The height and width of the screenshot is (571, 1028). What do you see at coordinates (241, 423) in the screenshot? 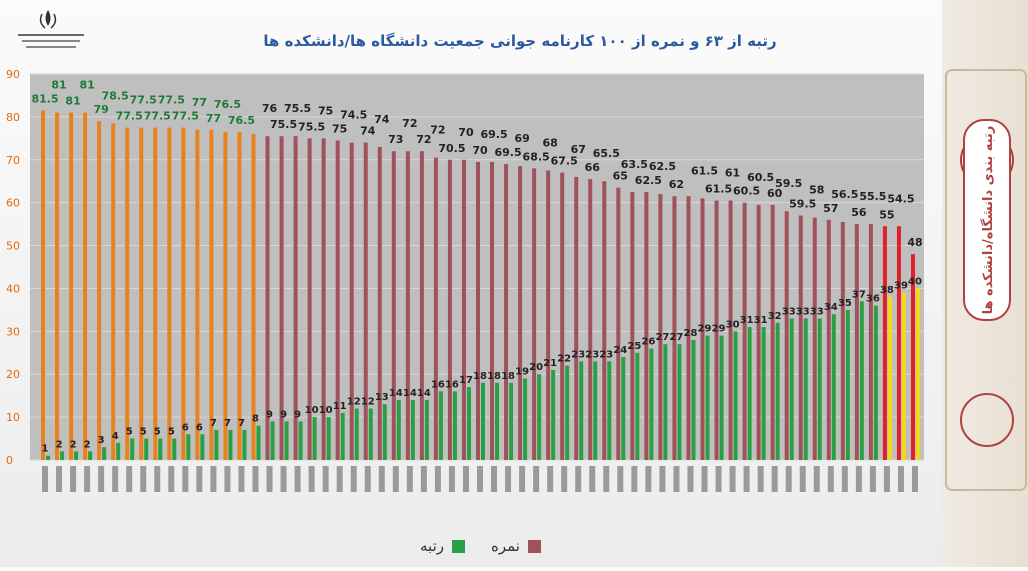
I see `rank-label: 7` at bounding box center [241, 423].